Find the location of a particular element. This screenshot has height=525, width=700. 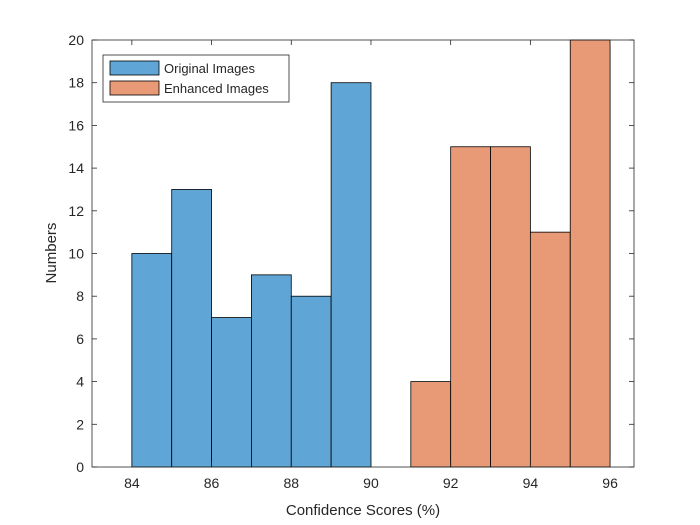

x-tick-label-0: 84 is located at coordinates (132, 483).